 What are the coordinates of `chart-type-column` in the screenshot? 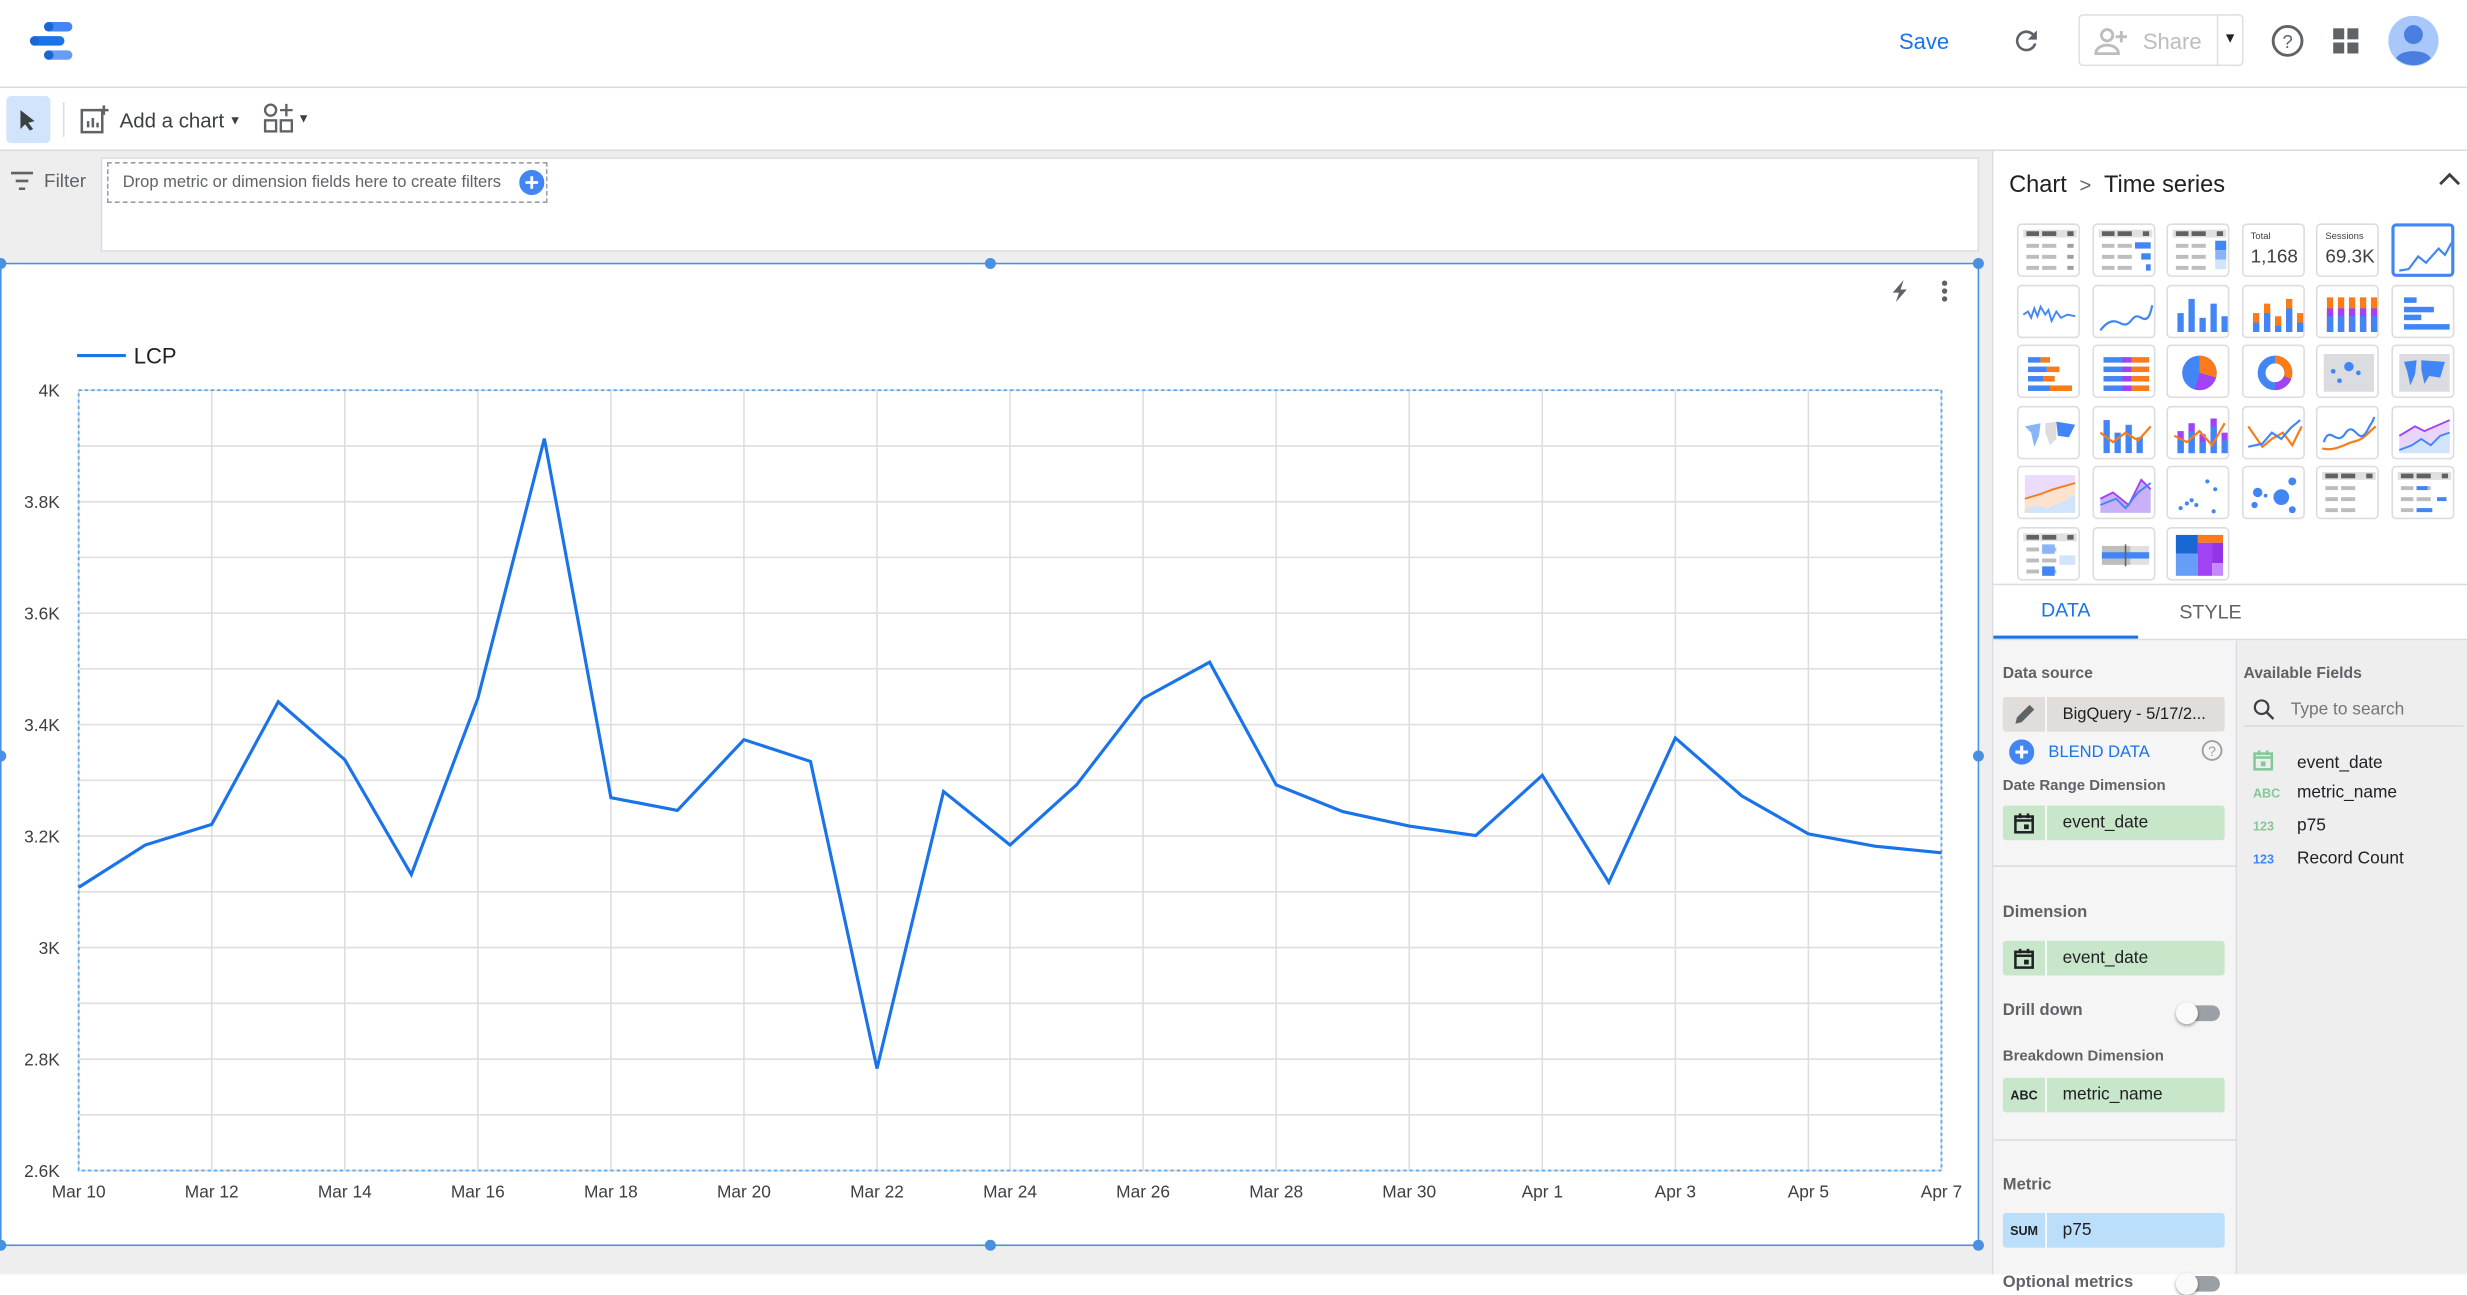 It's located at (2198, 310).